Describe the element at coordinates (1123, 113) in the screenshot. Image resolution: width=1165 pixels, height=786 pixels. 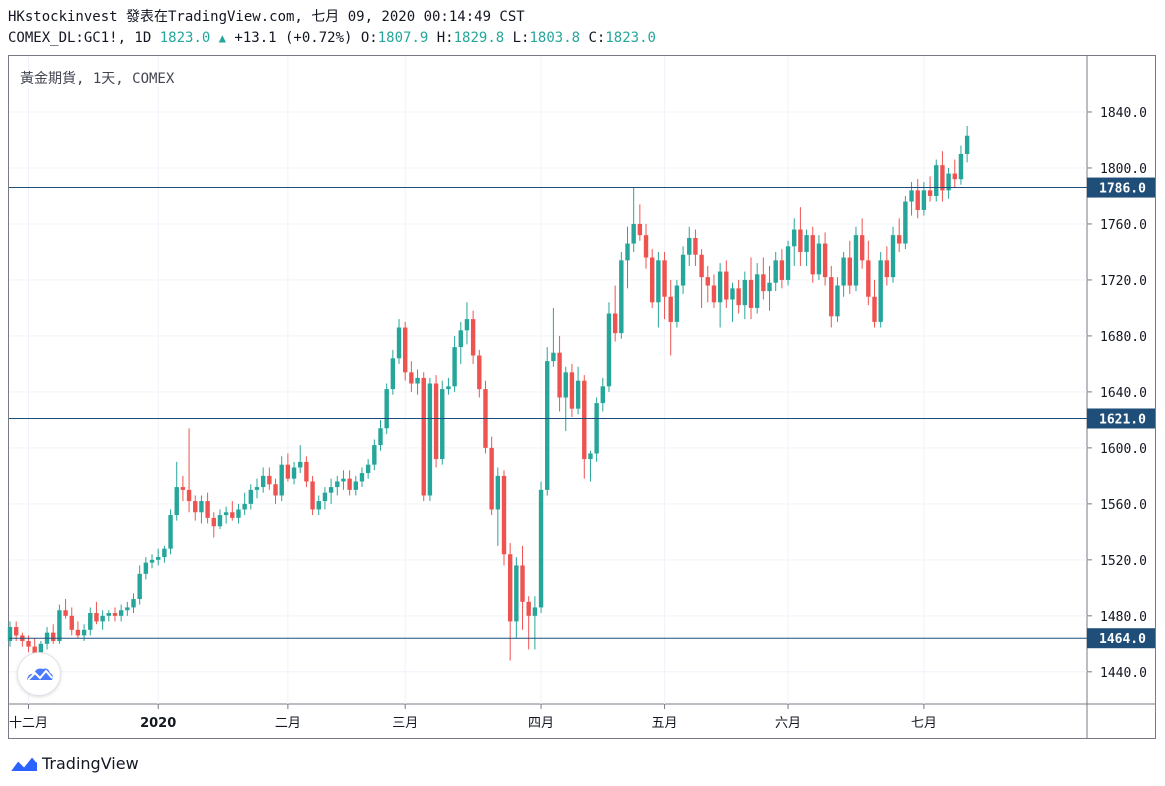
I see `y-tick-label: 1840.0` at that location.